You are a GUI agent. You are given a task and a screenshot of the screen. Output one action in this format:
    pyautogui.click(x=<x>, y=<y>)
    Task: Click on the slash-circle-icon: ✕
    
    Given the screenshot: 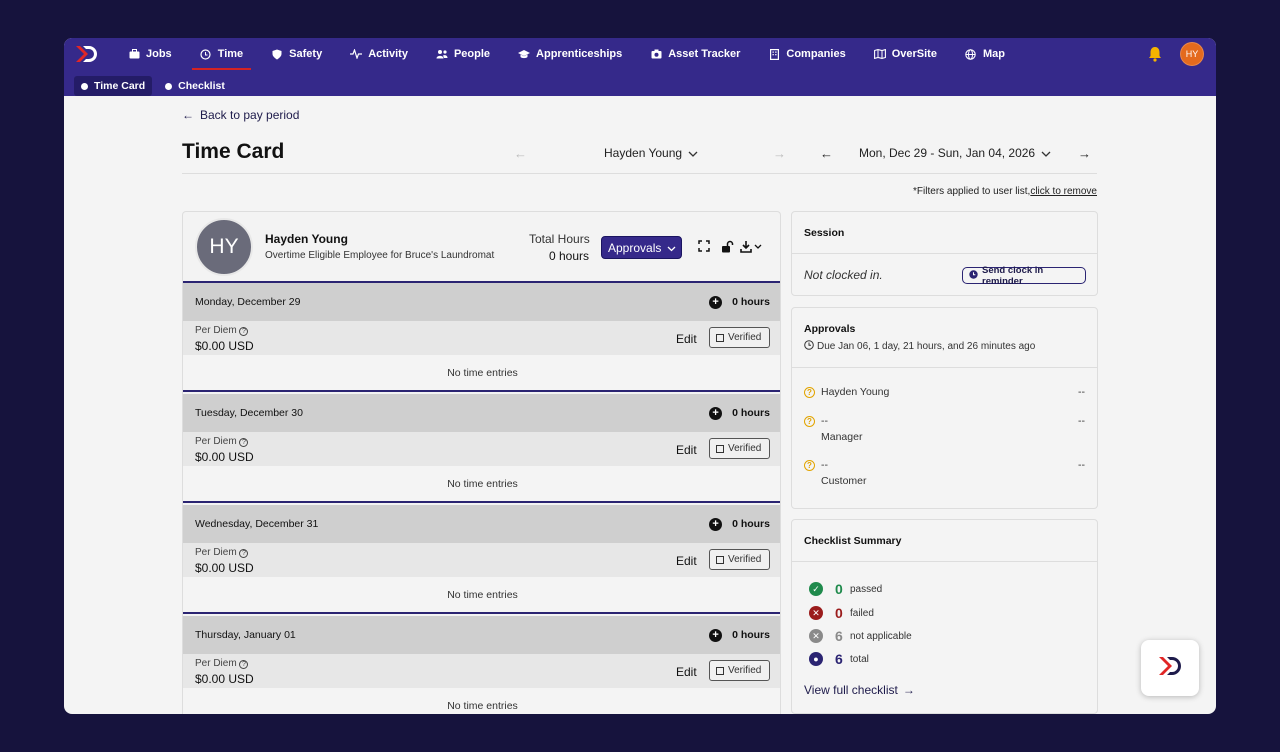 What is the action you would take?
    pyautogui.click(x=816, y=636)
    